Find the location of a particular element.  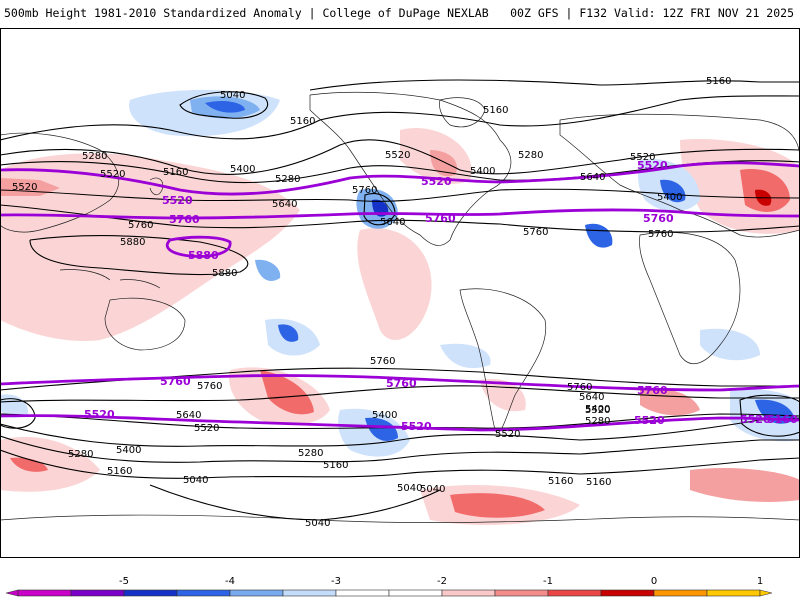

contour-5280-north is located at coordinates (400, 118).